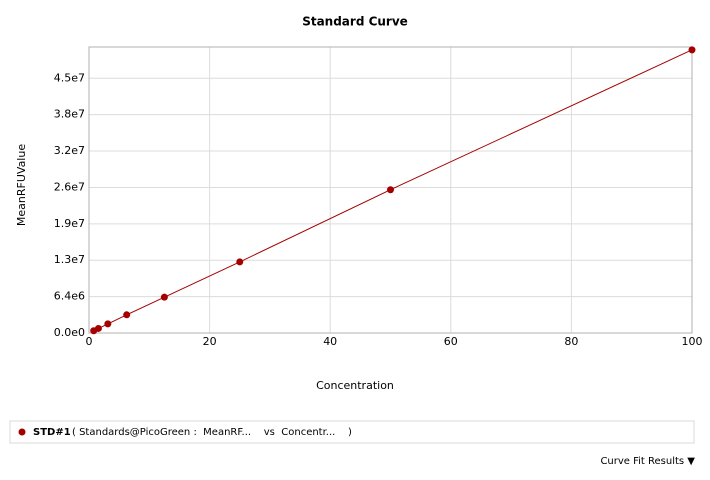 Image resolution: width=710 pixels, height=480 pixels. Describe the element at coordinates (69, 332) in the screenshot. I see `y-tick-label: 0.0e0` at that location.